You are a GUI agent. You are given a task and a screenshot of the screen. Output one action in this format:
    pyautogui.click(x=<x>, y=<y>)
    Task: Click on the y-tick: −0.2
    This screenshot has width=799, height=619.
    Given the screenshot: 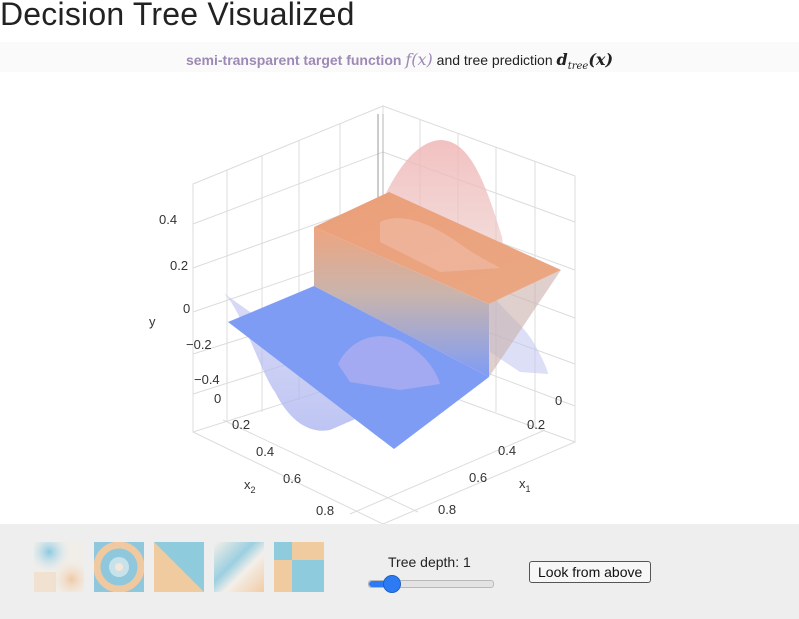 What is the action you would take?
    pyautogui.click(x=199, y=344)
    